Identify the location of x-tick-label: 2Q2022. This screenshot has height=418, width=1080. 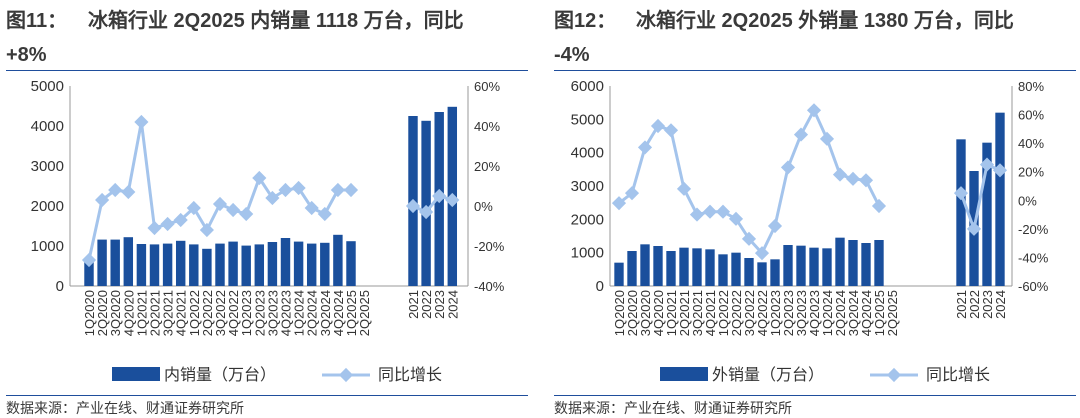
(736, 313).